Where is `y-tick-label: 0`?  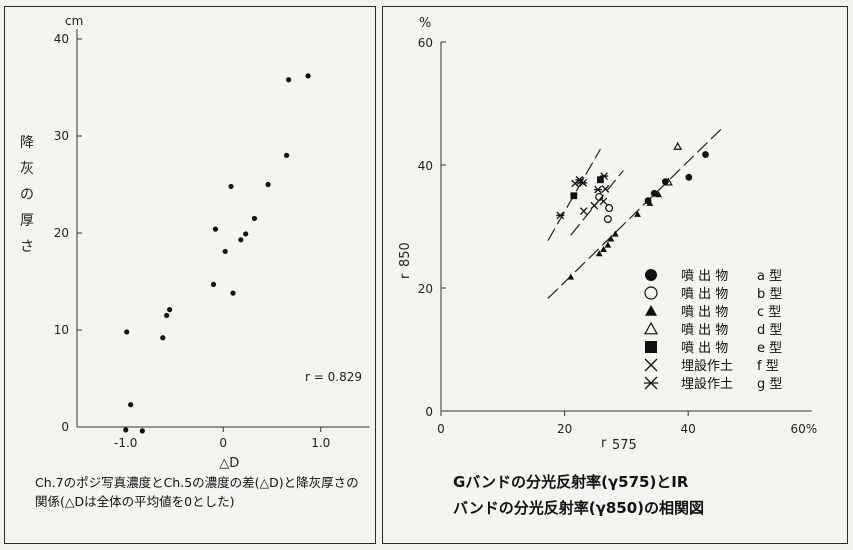
y-tick-label: 0 is located at coordinates (65, 427).